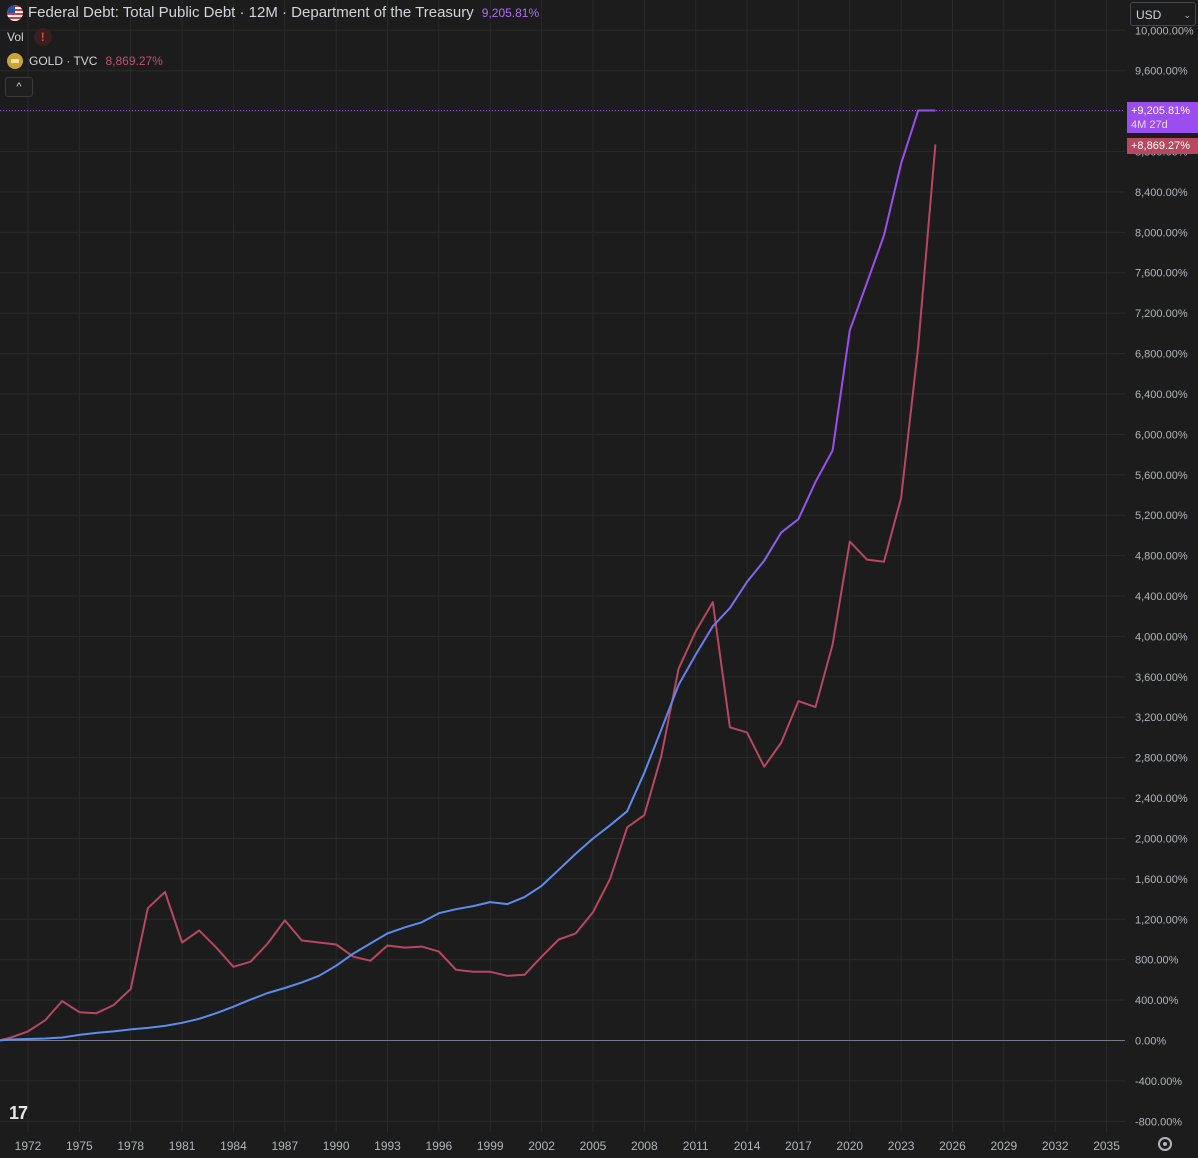 This screenshot has width=1198, height=1158. What do you see at coordinates (1161, 435) in the screenshot?
I see `y-tick-label: 6,000.00%` at bounding box center [1161, 435].